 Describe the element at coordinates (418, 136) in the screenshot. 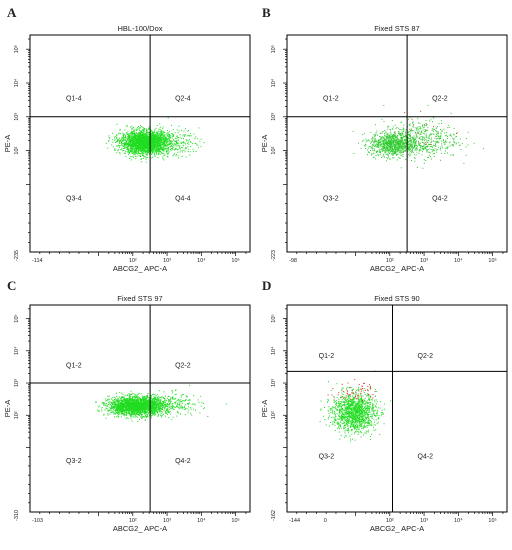

I see `data-points` at that location.